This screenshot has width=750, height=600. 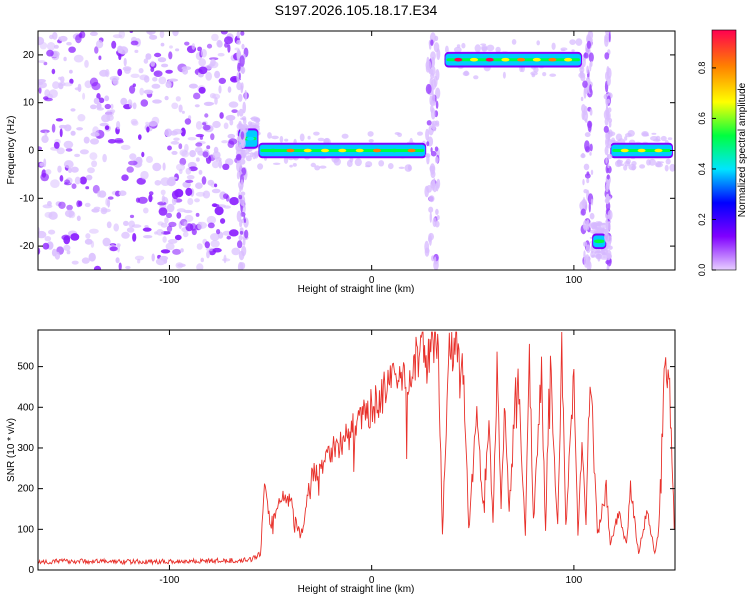 What do you see at coordinates (724, 150) in the screenshot?
I see `colorbar-gradient` at bounding box center [724, 150].